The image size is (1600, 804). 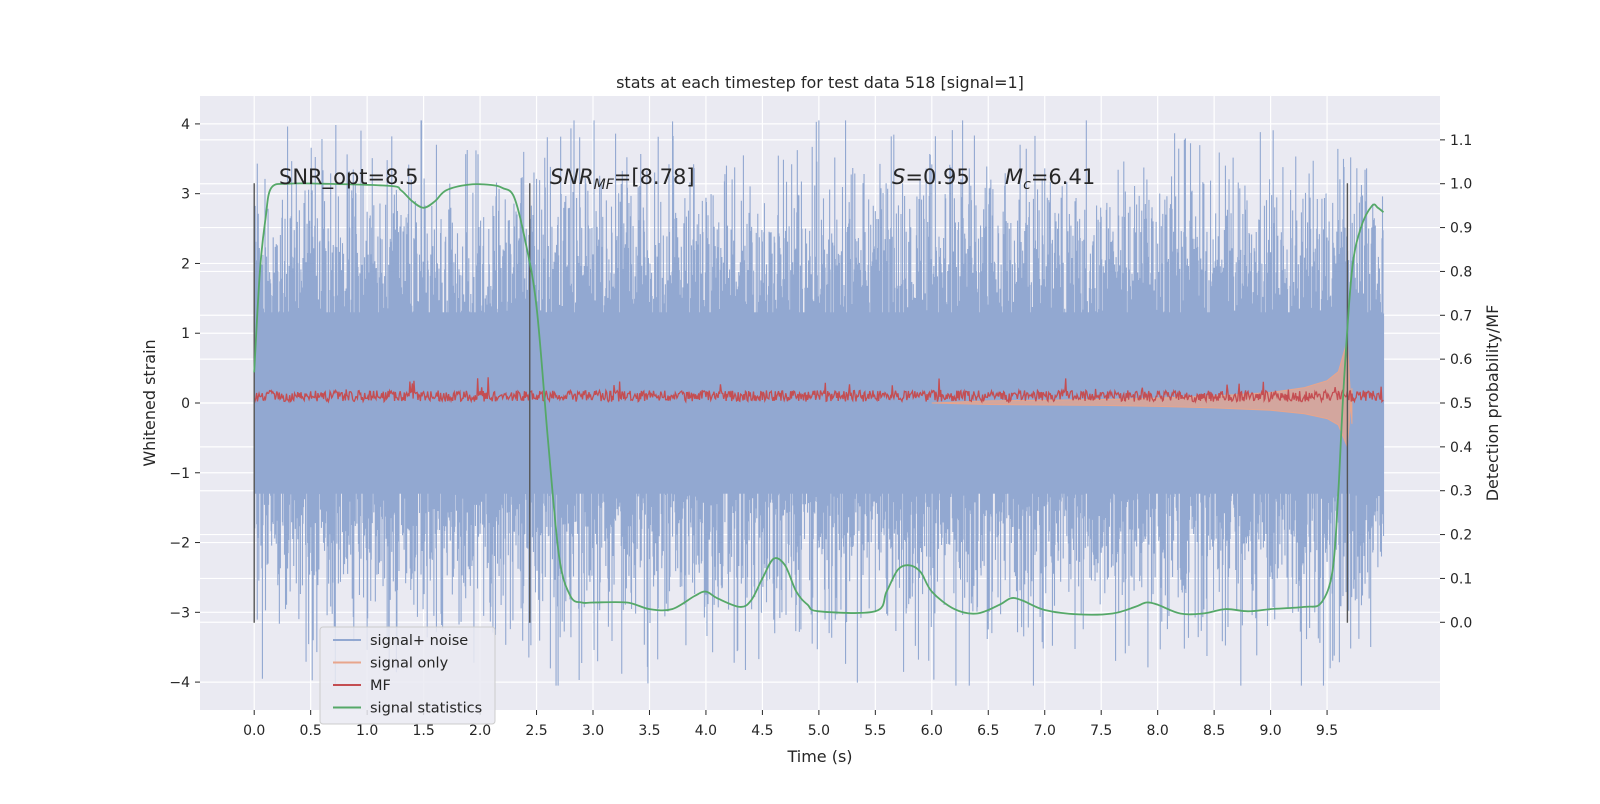 I want to click on x-tick-label: 3.5, so click(x=649, y=731).